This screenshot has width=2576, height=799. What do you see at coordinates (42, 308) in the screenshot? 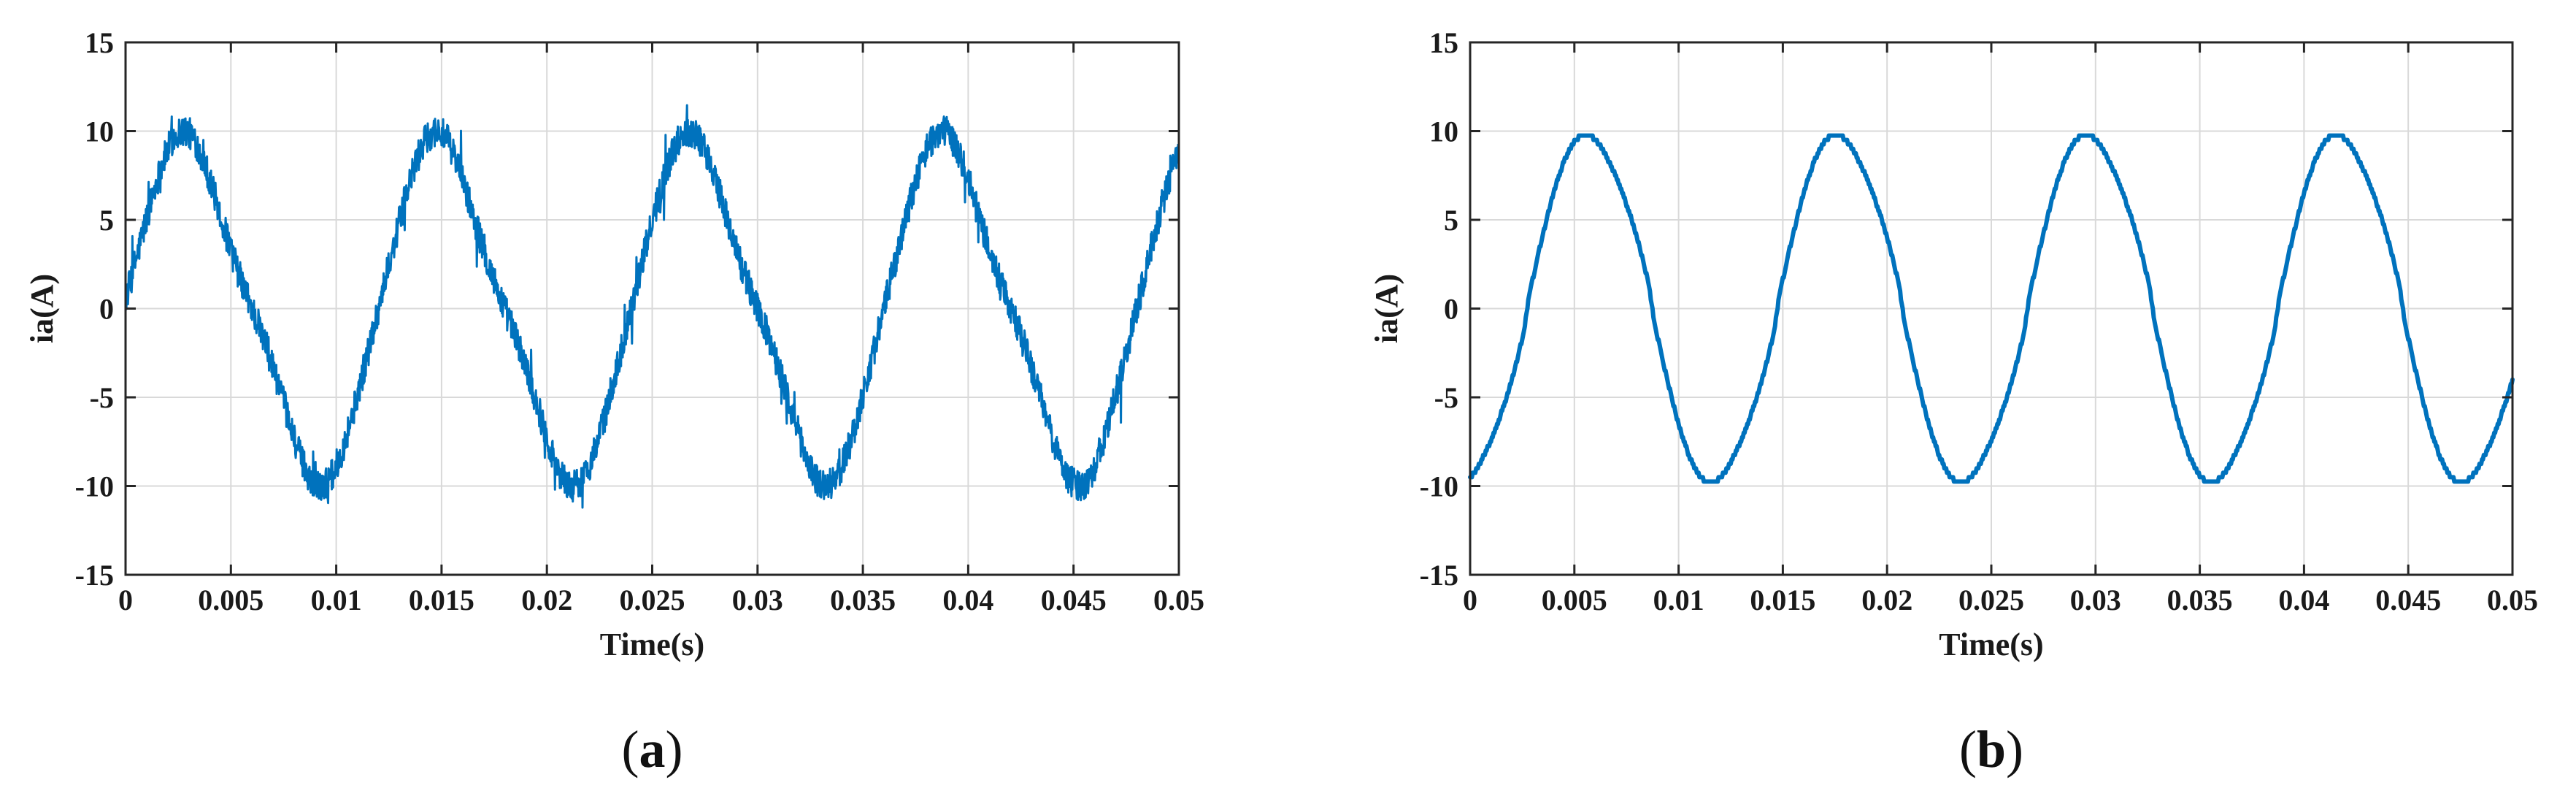
I see `y-axis-label-a: ia(A)` at bounding box center [42, 308].